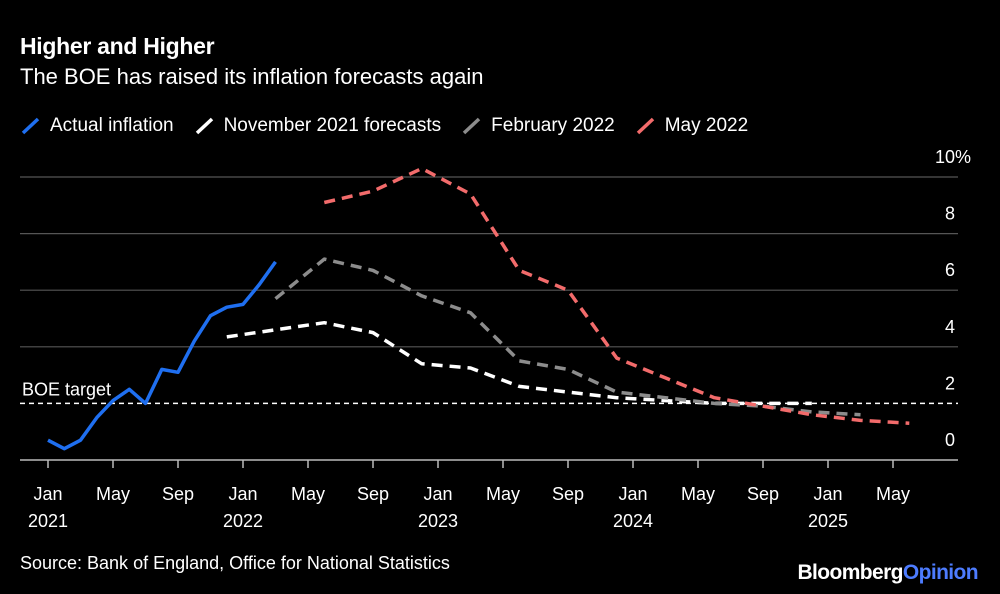  Describe the element at coordinates (112, 125) in the screenshot. I see `legend-label: Actual inflation` at that location.